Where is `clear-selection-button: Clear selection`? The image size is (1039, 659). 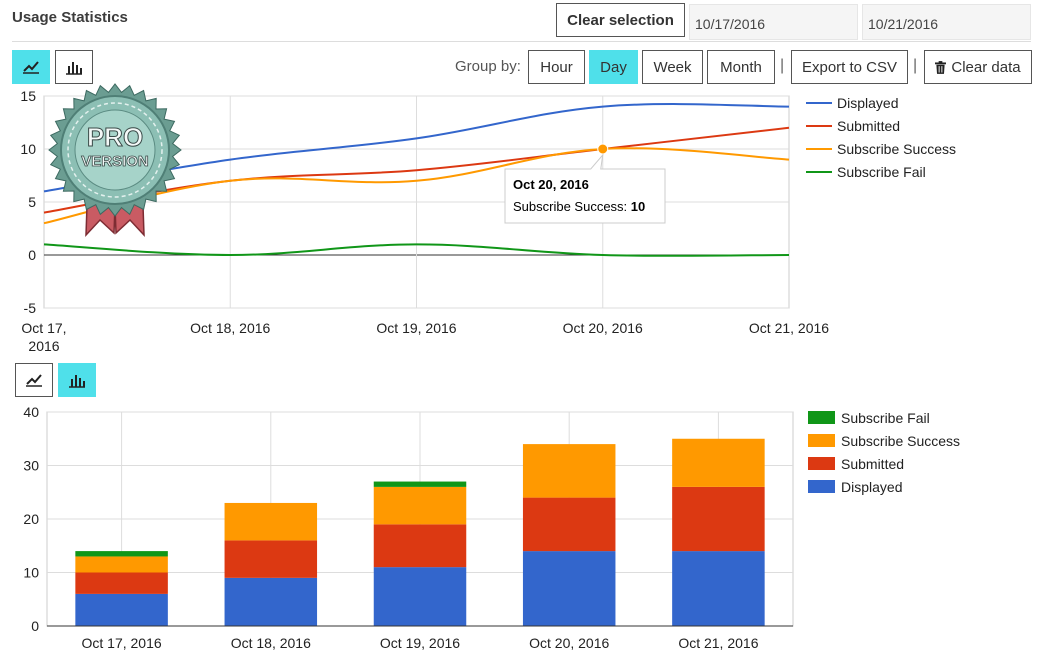 clear-selection-button: Clear selection is located at coordinates (620, 20).